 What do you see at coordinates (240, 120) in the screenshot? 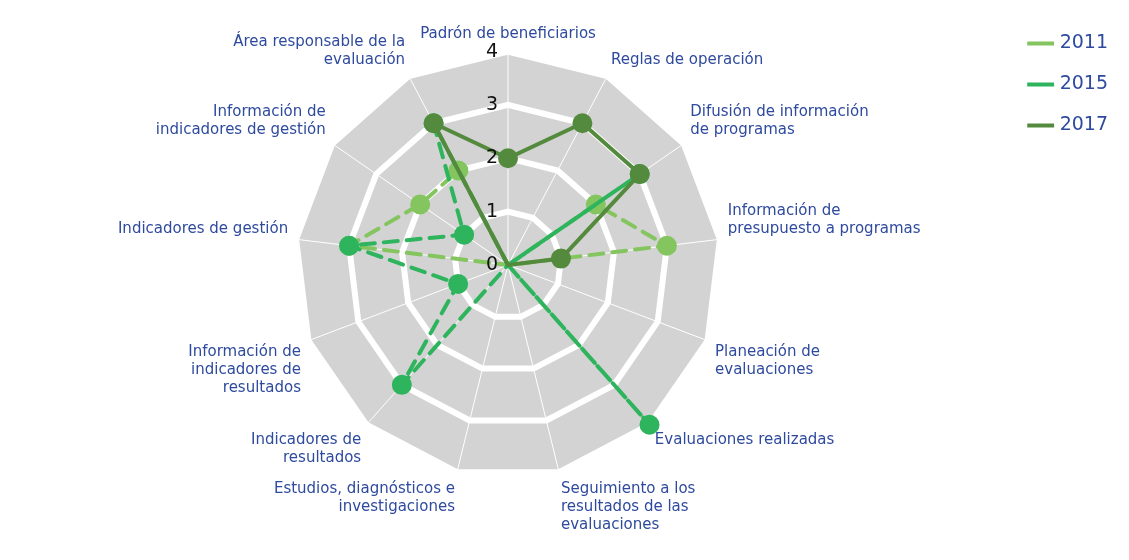
I see `spoke-label: Información de indicadores de gestión` at bounding box center [240, 120].